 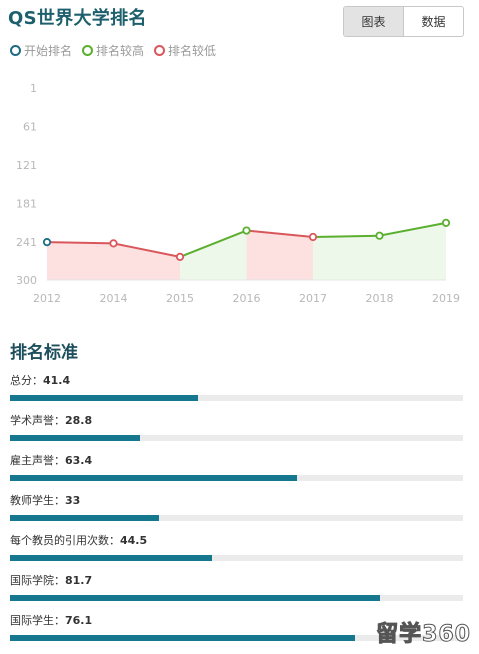 What do you see at coordinates (47, 298) in the screenshot?
I see `x-tick-label: 2012` at bounding box center [47, 298].